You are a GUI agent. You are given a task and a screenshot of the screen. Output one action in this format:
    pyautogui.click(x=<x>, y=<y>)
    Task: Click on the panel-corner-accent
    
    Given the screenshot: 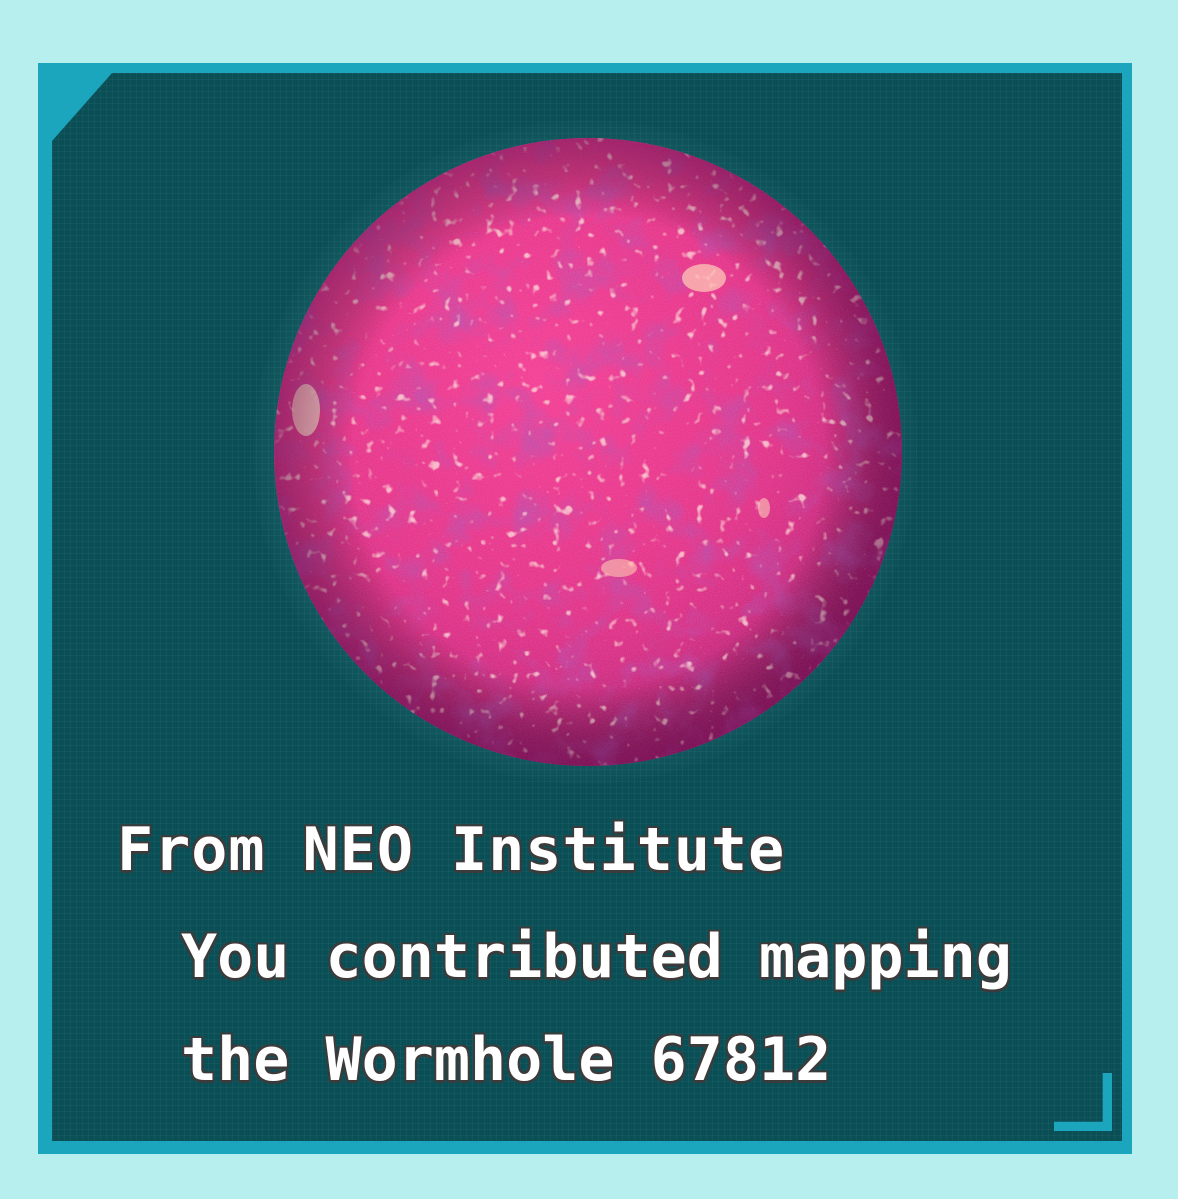 What is the action you would take?
    pyautogui.click(x=1083, y=1102)
    